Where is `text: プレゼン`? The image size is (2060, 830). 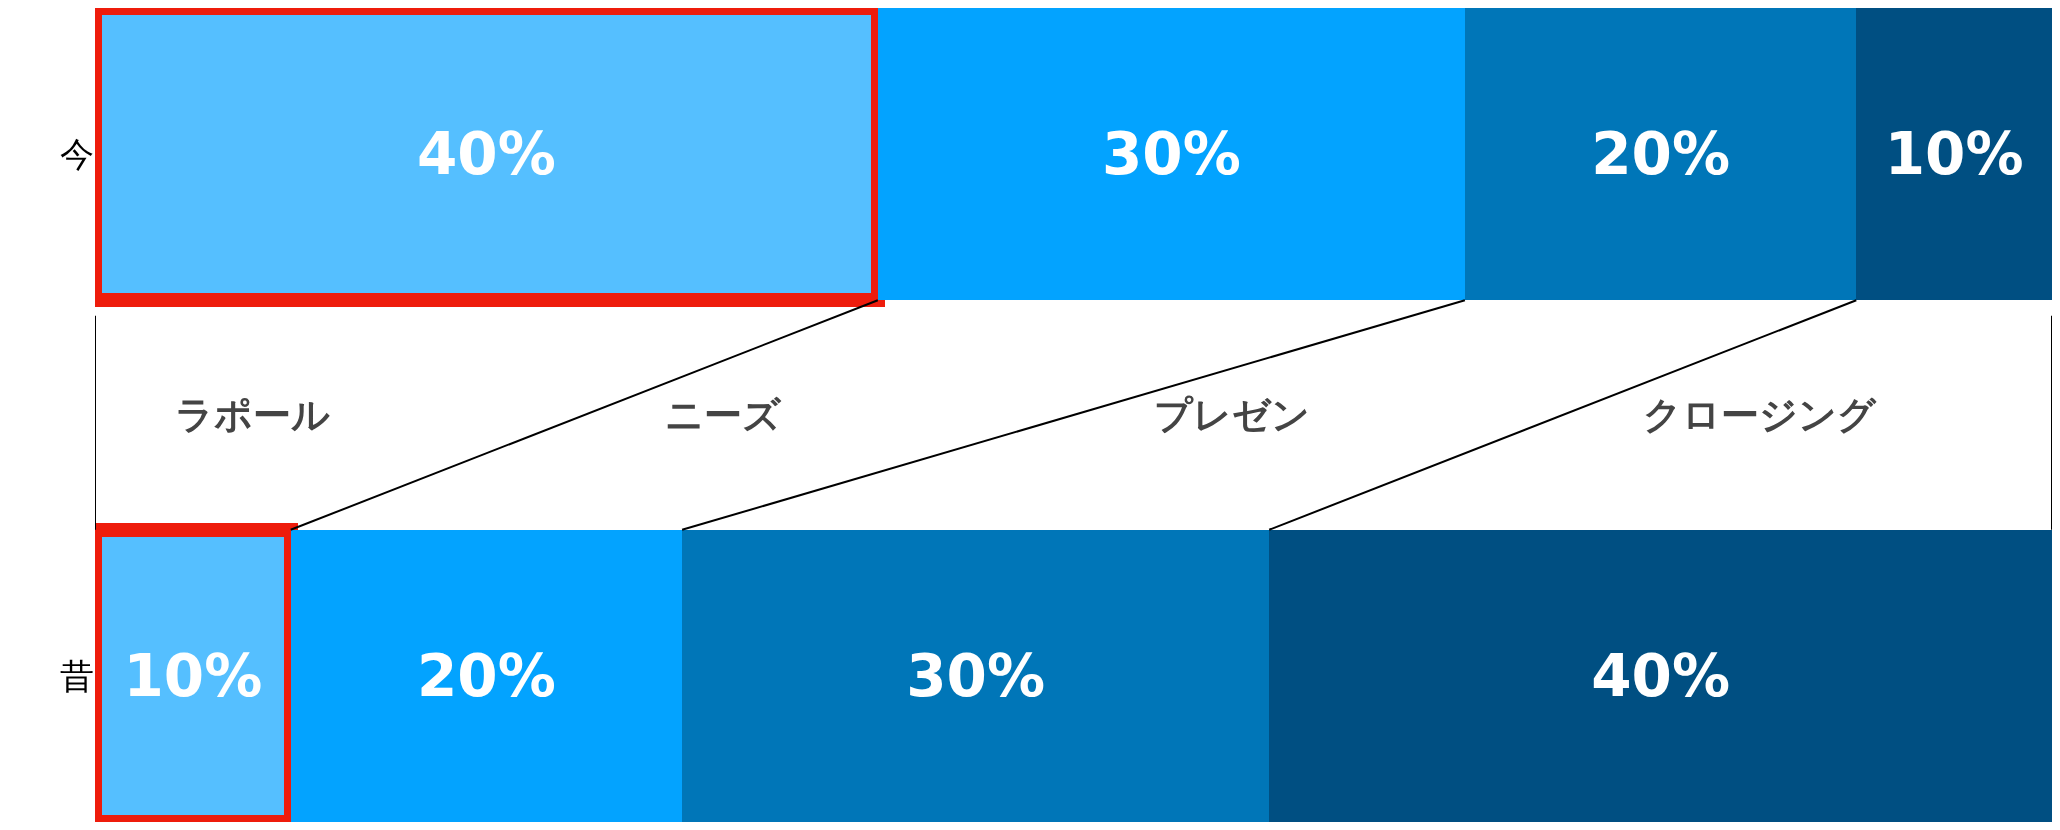
text: プレゼン is located at coordinates (1232, 415).